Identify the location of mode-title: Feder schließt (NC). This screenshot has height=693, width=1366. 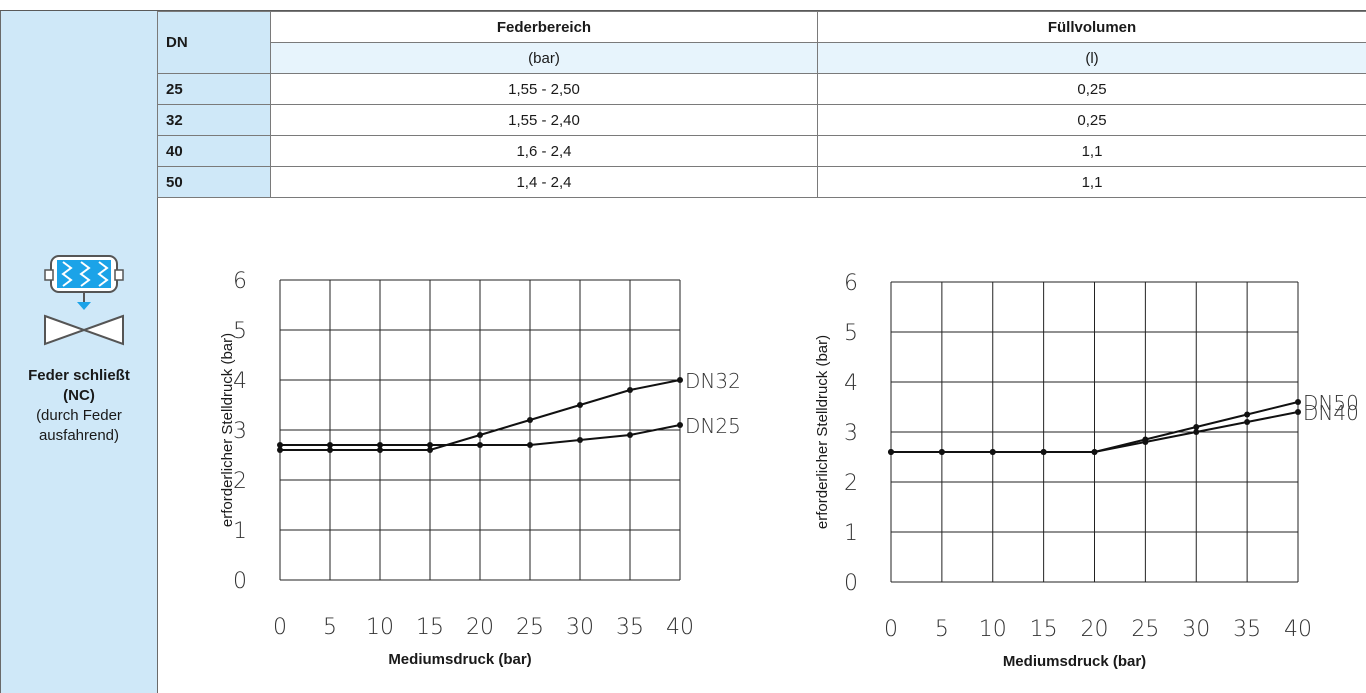
(79, 386).